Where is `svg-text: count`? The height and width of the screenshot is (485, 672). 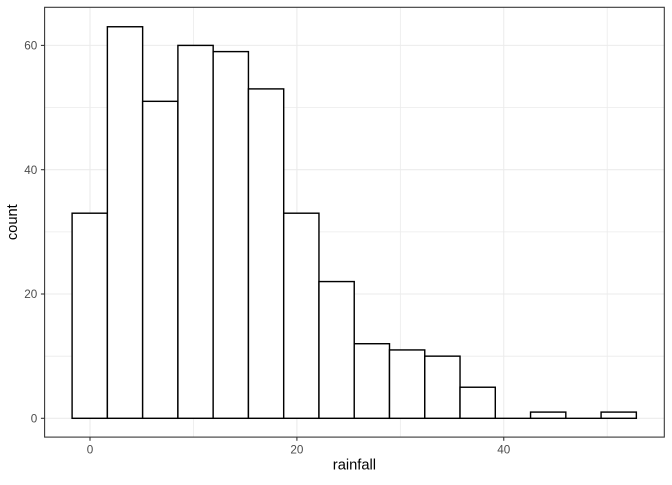 svg-text: count is located at coordinates (13, 222).